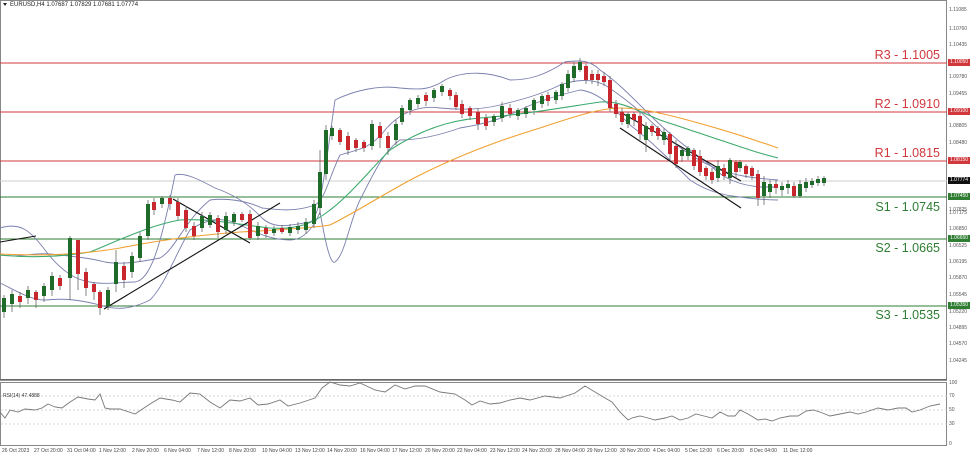 The image size is (976, 457). What do you see at coordinates (953, 383) in the screenshot?
I see `rsi-tick: 100` at bounding box center [953, 383].